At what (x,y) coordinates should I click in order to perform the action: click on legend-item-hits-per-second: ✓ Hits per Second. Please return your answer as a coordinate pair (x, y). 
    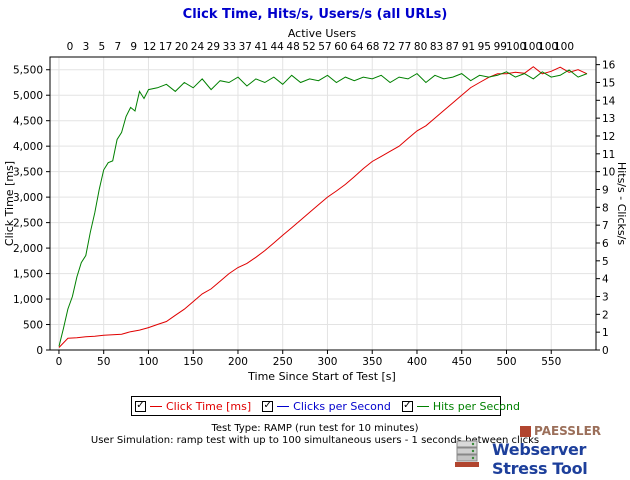
    Looking at the image, I should click on (460, 406).